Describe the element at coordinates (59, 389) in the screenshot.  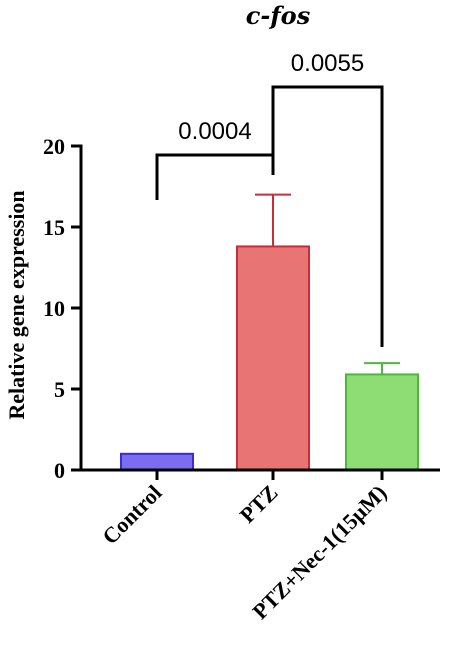
I see `y-tick-label: 5` at that location.